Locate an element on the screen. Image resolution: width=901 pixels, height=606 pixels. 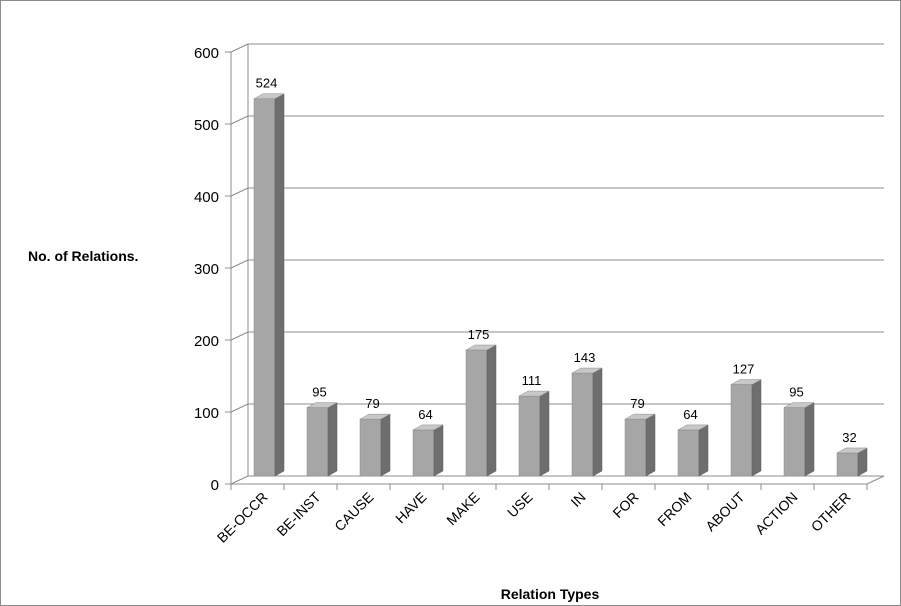
bar-use is located at coordinates (534, 433).